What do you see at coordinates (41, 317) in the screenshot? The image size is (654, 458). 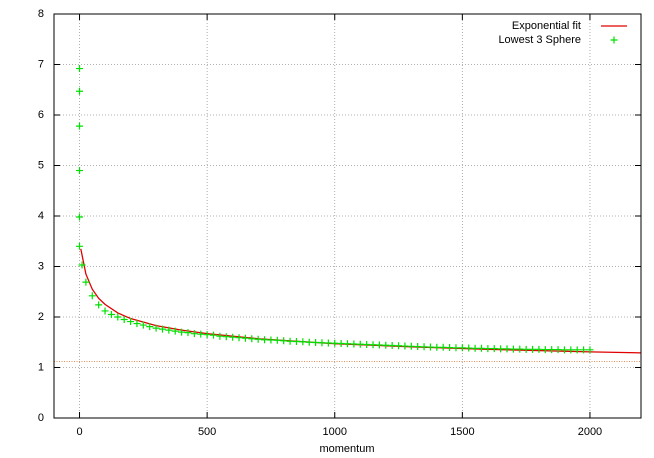 I see `y-tick-label: 2` at bounding box center [41, 317].